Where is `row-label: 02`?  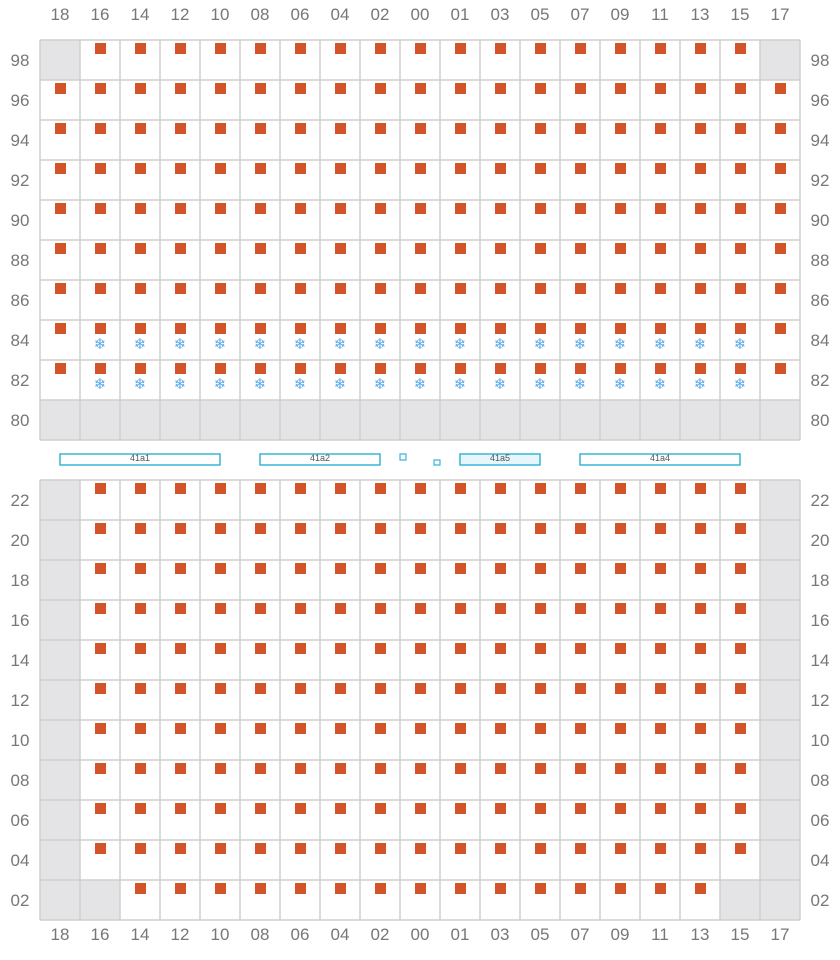 row-label: 02 is located at coordinates (20, 900).